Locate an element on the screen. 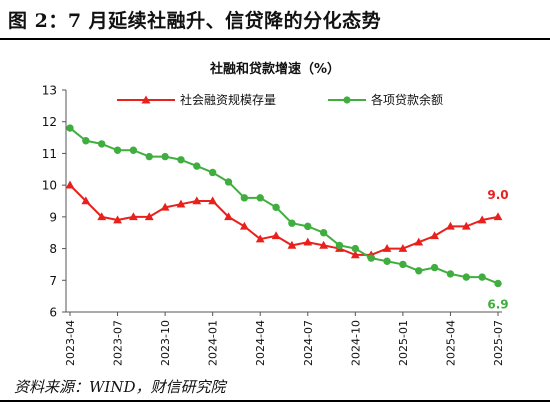 The height and width of the screenshot is (404, 550). legend-item-series-1: 社会融资规模存量 is located at coordinates (196, 99).